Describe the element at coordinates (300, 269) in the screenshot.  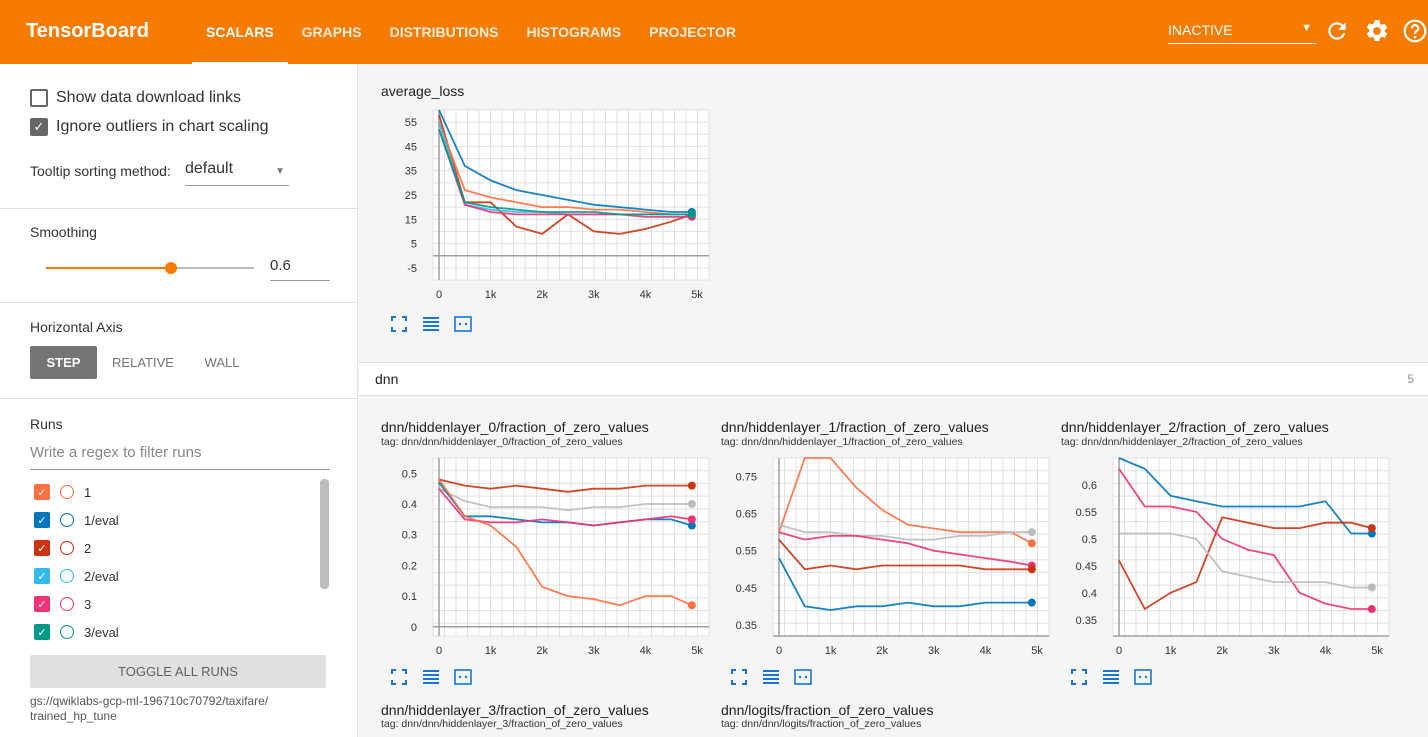
I see `smoothing-input: 0.6` at that location.